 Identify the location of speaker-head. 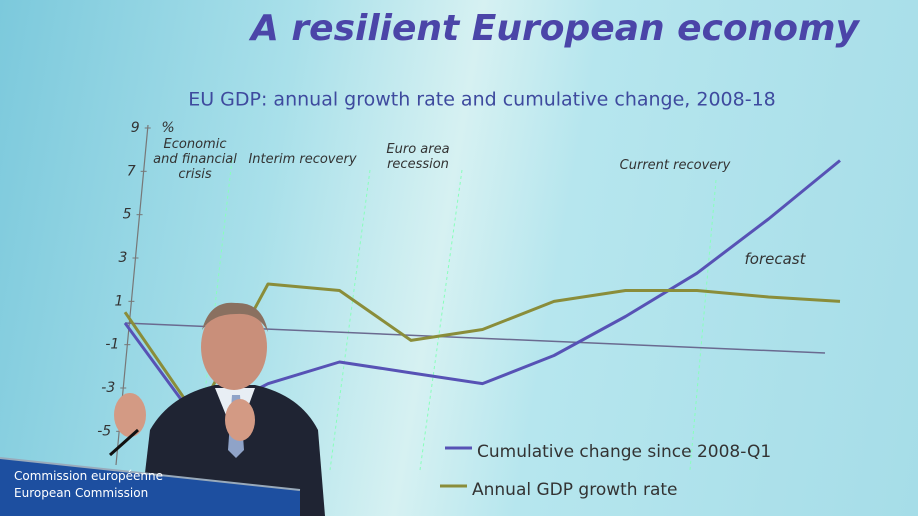
(234, 347).